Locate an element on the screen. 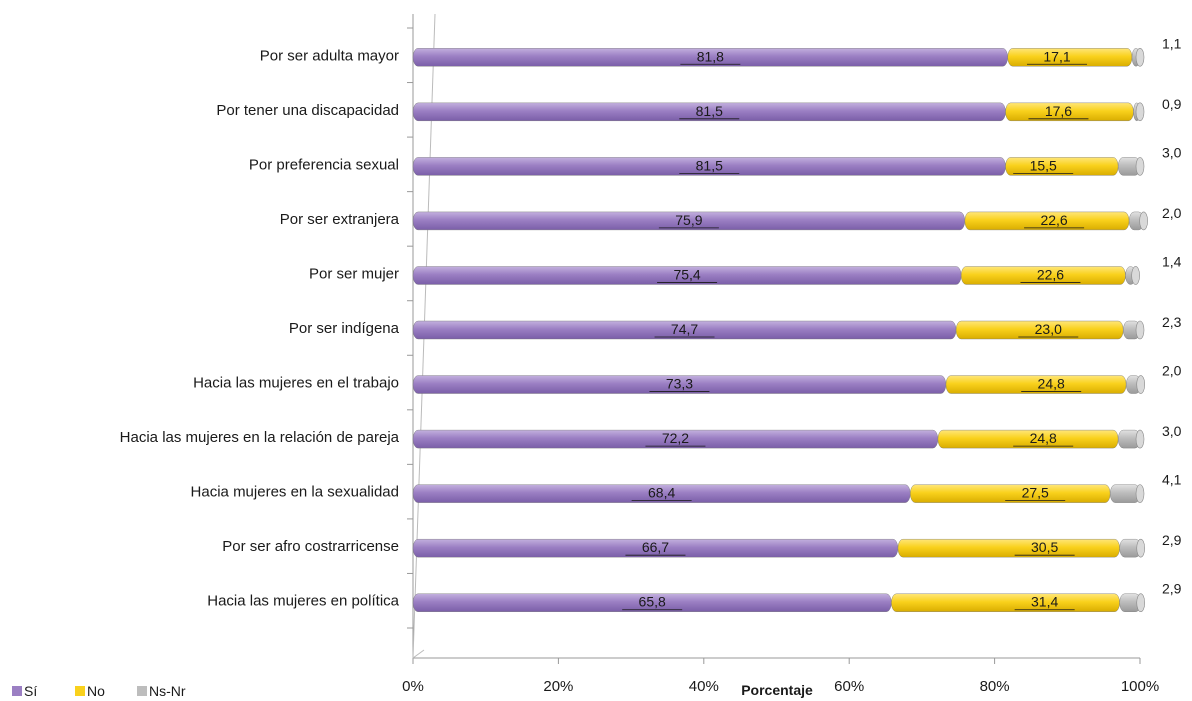  data-label: 81,8 is located at coordinates (710, 56).